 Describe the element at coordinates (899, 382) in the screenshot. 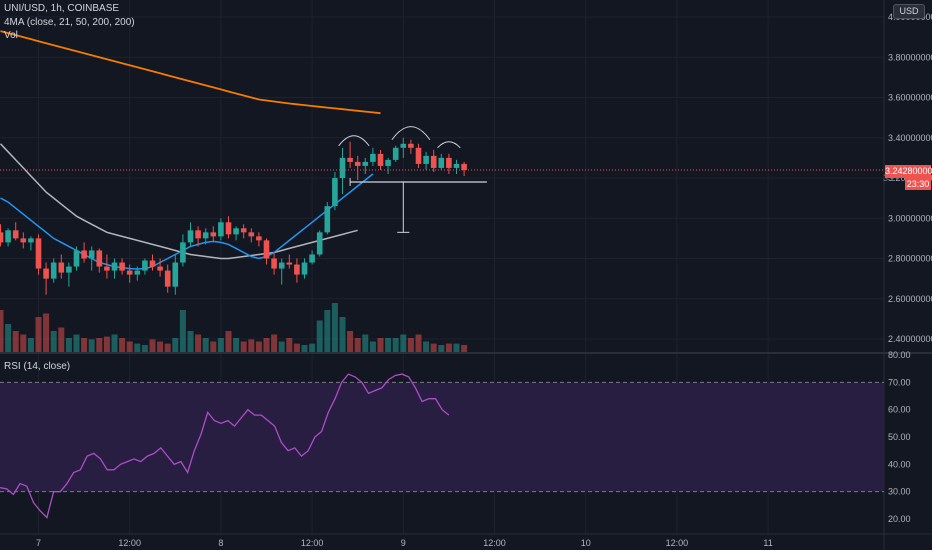

I see `rsi-tick-label: 70.00` at that location.